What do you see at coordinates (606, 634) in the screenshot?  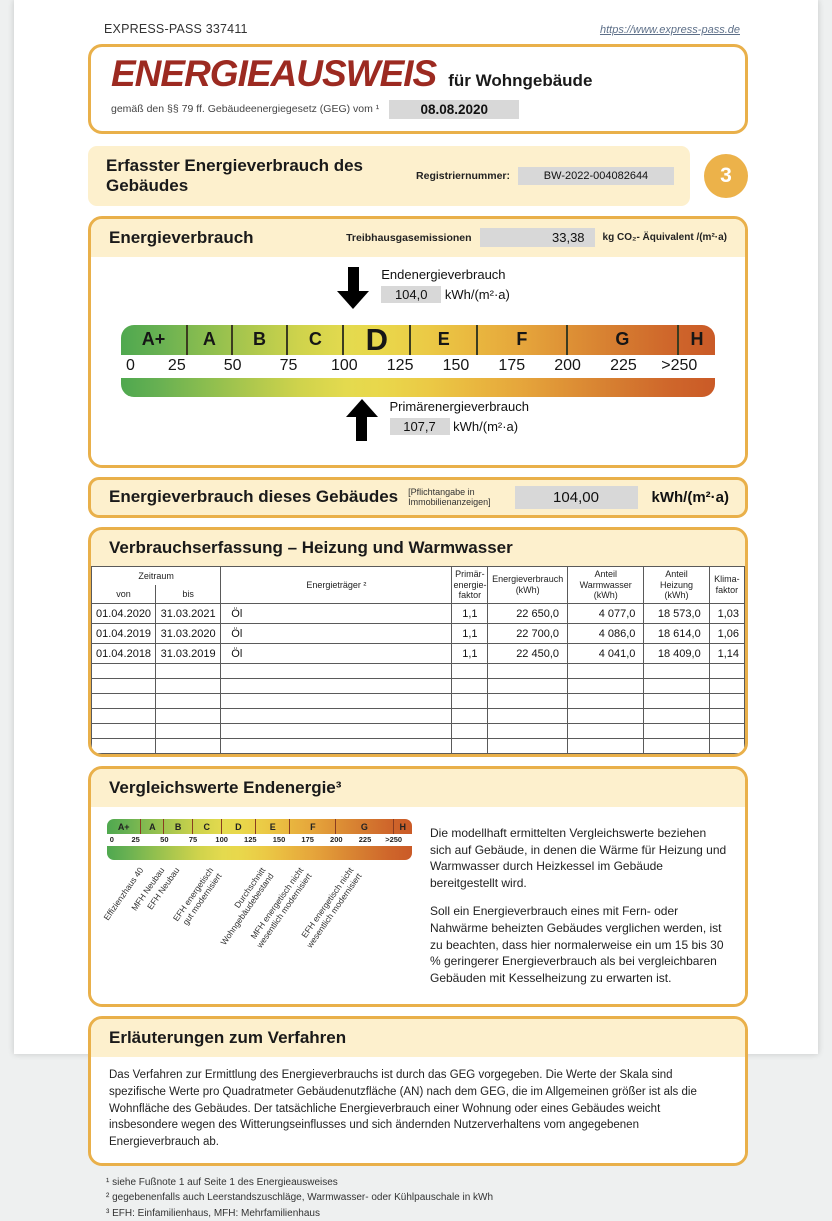 I see `table-cell: 4 086,0` at bounding box center [606, 634].